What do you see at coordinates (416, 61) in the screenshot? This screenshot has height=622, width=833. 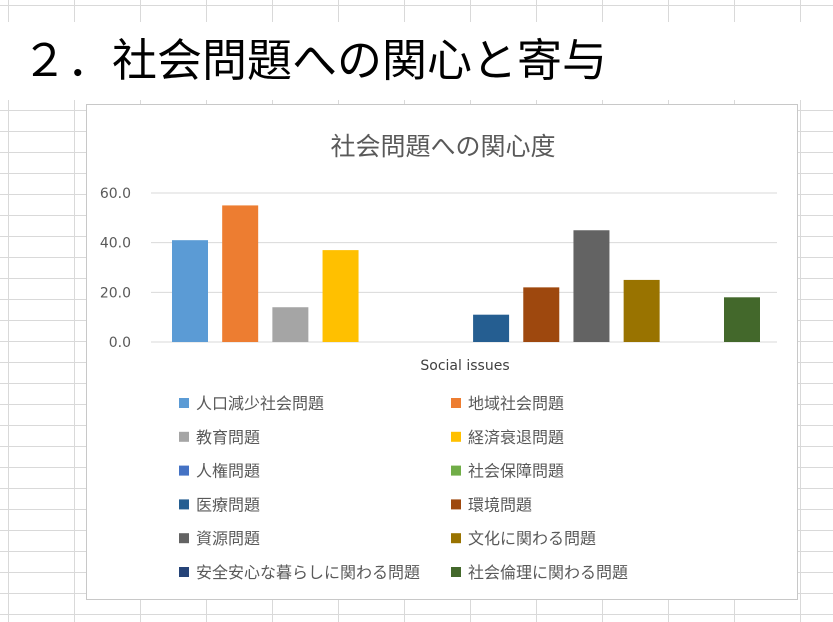 I see `page-title: ２．社会問題への関心と寄与` at bounding box center [416, 61].